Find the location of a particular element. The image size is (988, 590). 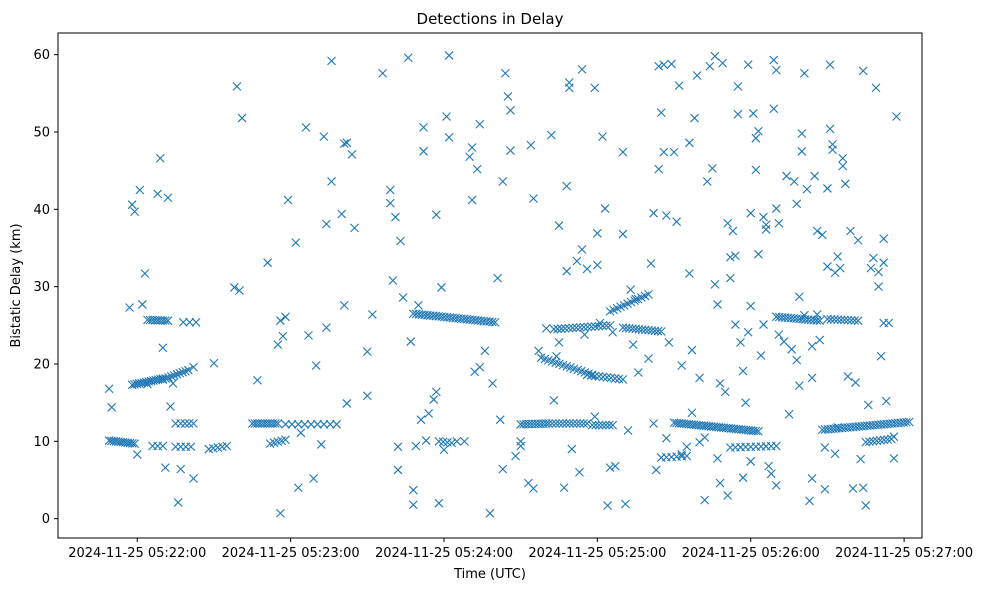

y-tick-label: 10 is located at coordinates (41, 442).